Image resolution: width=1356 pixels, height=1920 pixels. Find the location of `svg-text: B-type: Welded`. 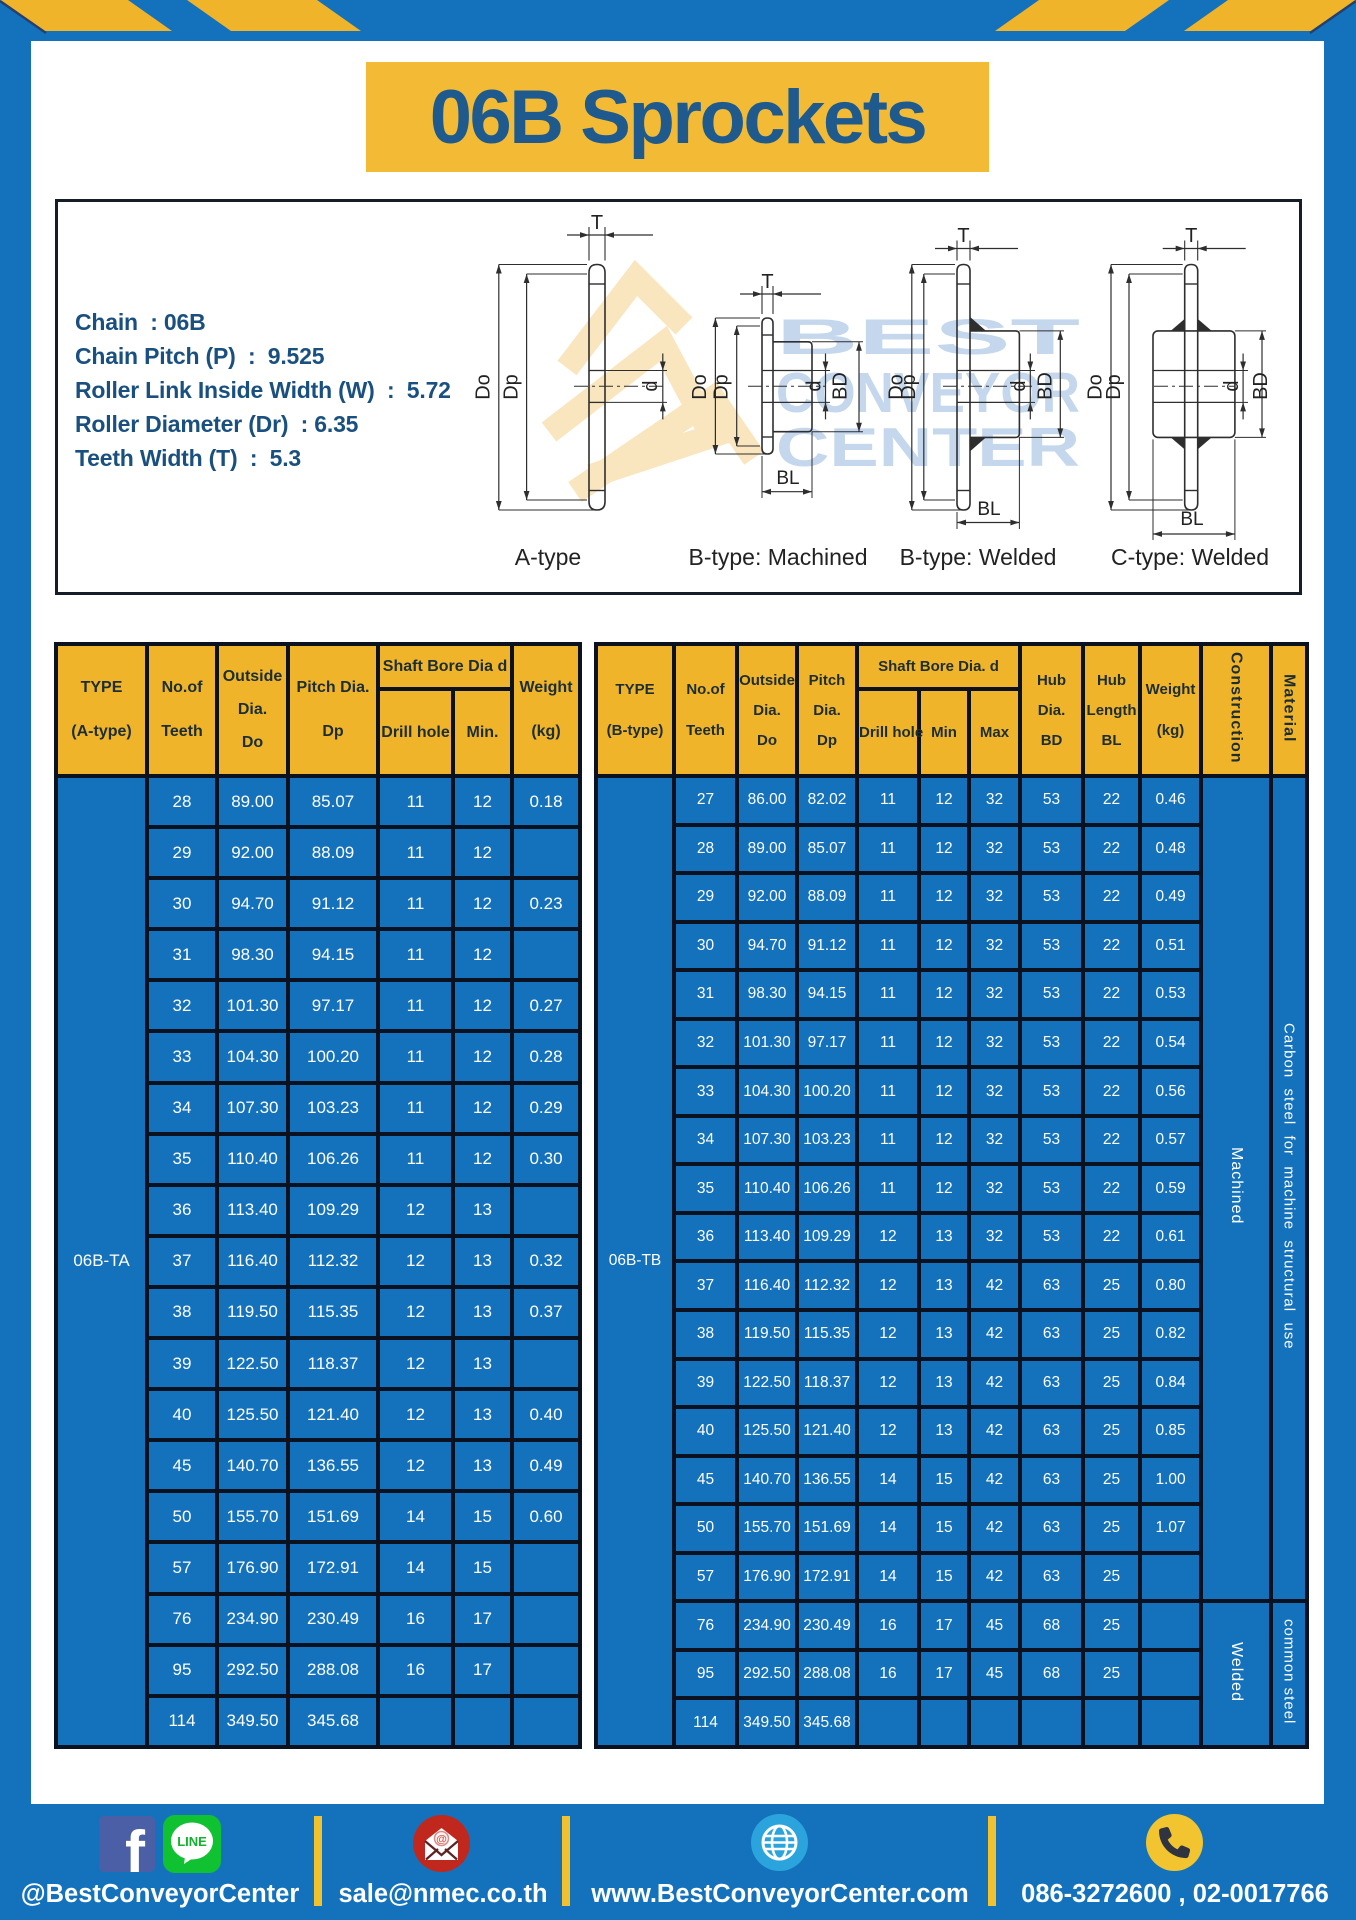

svg-text: B-type: Welded is located at coordinates (978, 557).